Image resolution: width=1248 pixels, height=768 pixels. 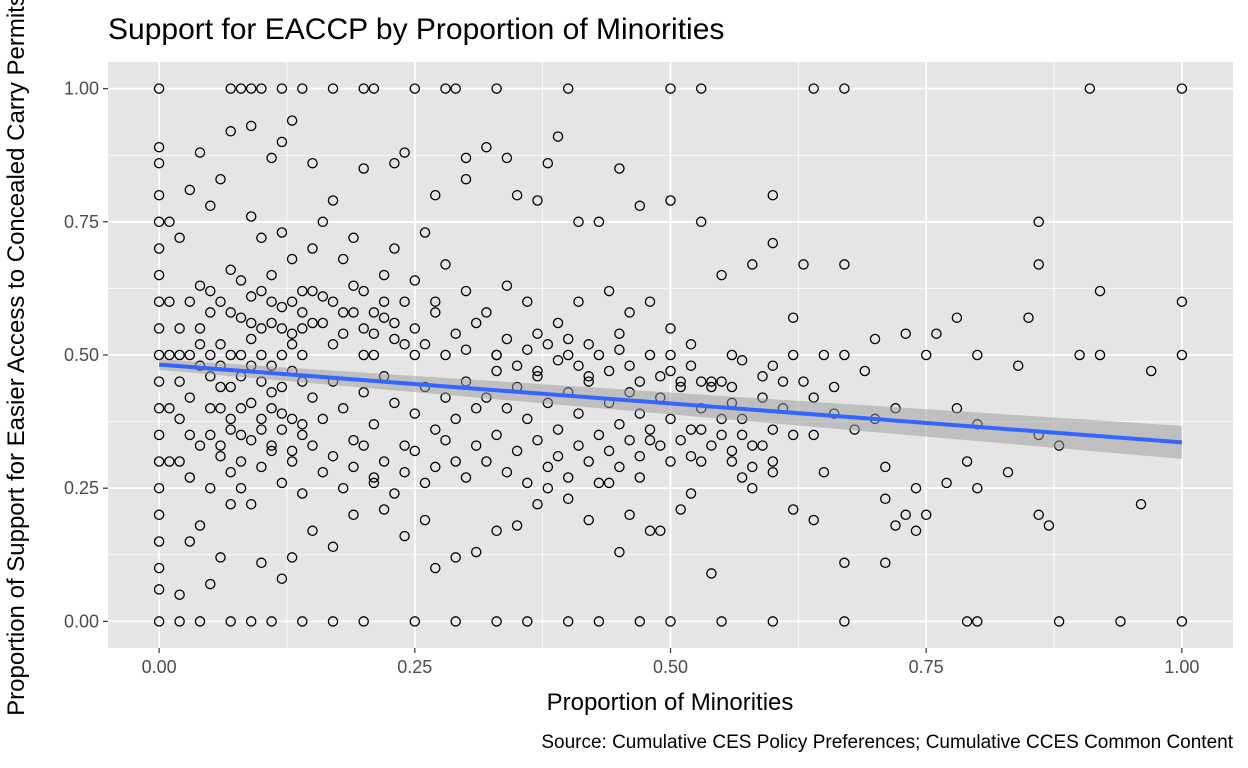 I want to click on x-axis: 0.00 0.25 0.50 0.75 1.00, so click(x=670, y=662).